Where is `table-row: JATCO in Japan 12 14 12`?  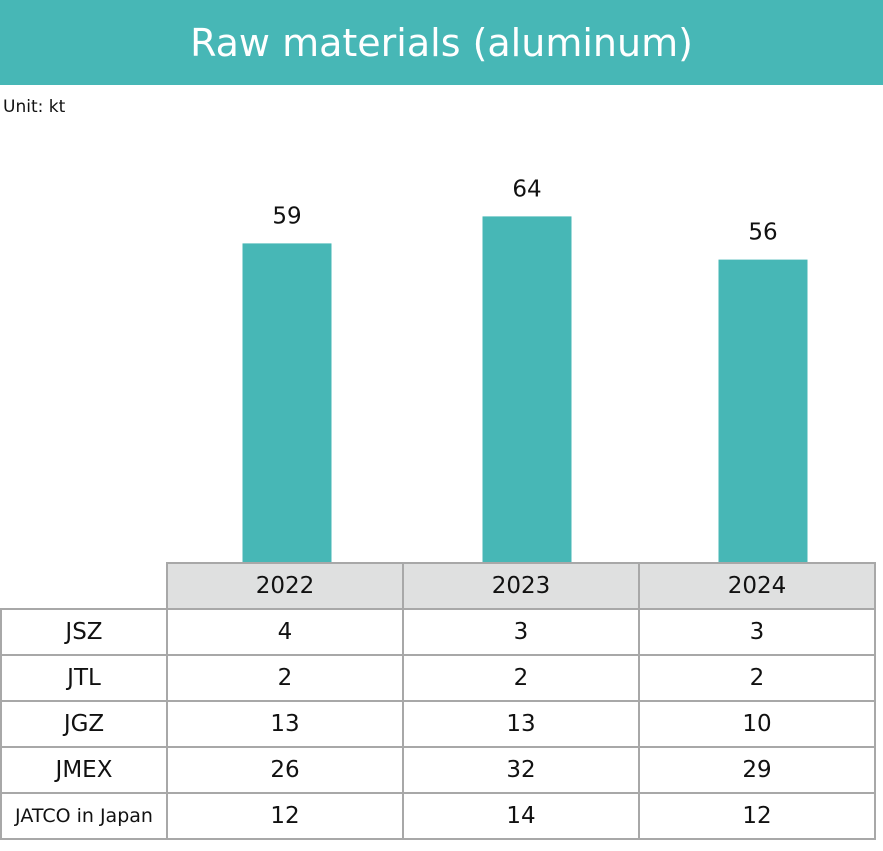
table-row: JATCO in Japan 12 14 12 is located at coordinates (438, 816).